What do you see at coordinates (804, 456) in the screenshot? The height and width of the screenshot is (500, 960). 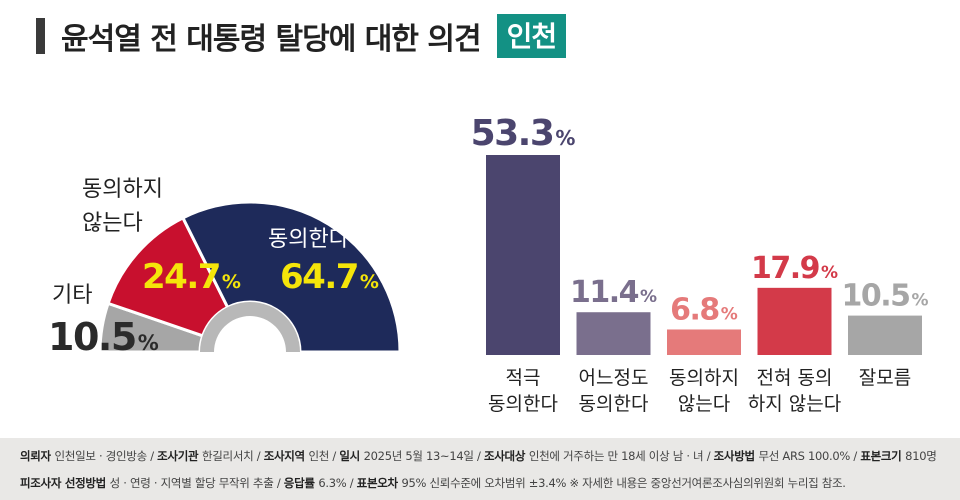 I see `footer-item-value: 무선 ARS 100.0%` at bounding box center [804, 456].